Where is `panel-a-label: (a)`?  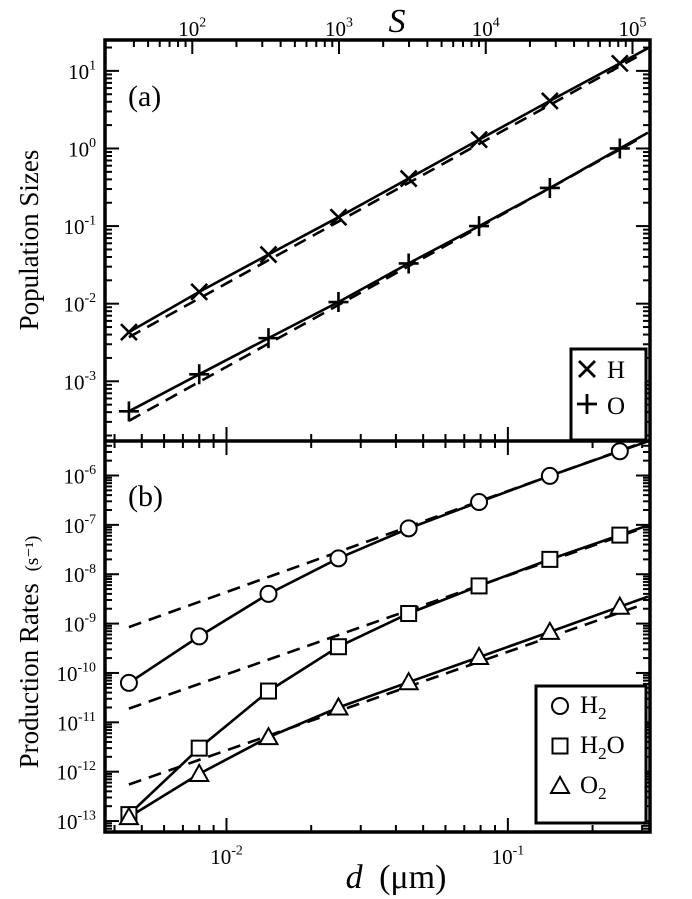 panel-a-label: (a) is located at coordinates (144, 96).